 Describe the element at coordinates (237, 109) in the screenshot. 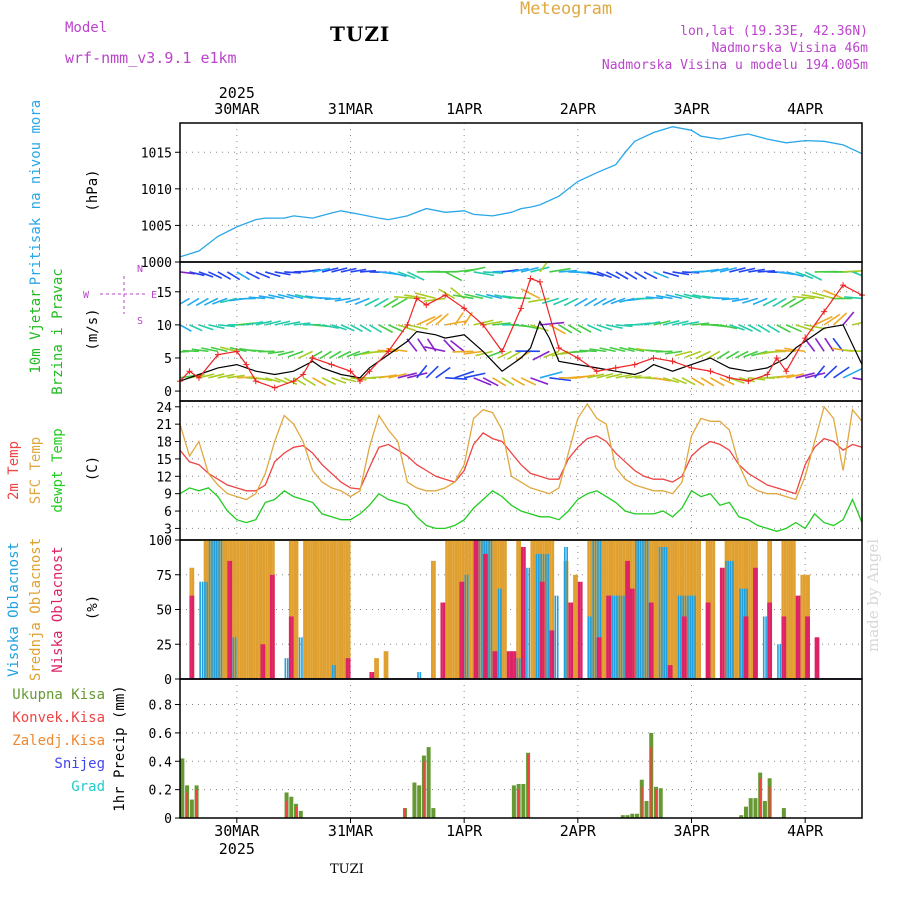

I see `time-label-top: 30MAR` at that location.